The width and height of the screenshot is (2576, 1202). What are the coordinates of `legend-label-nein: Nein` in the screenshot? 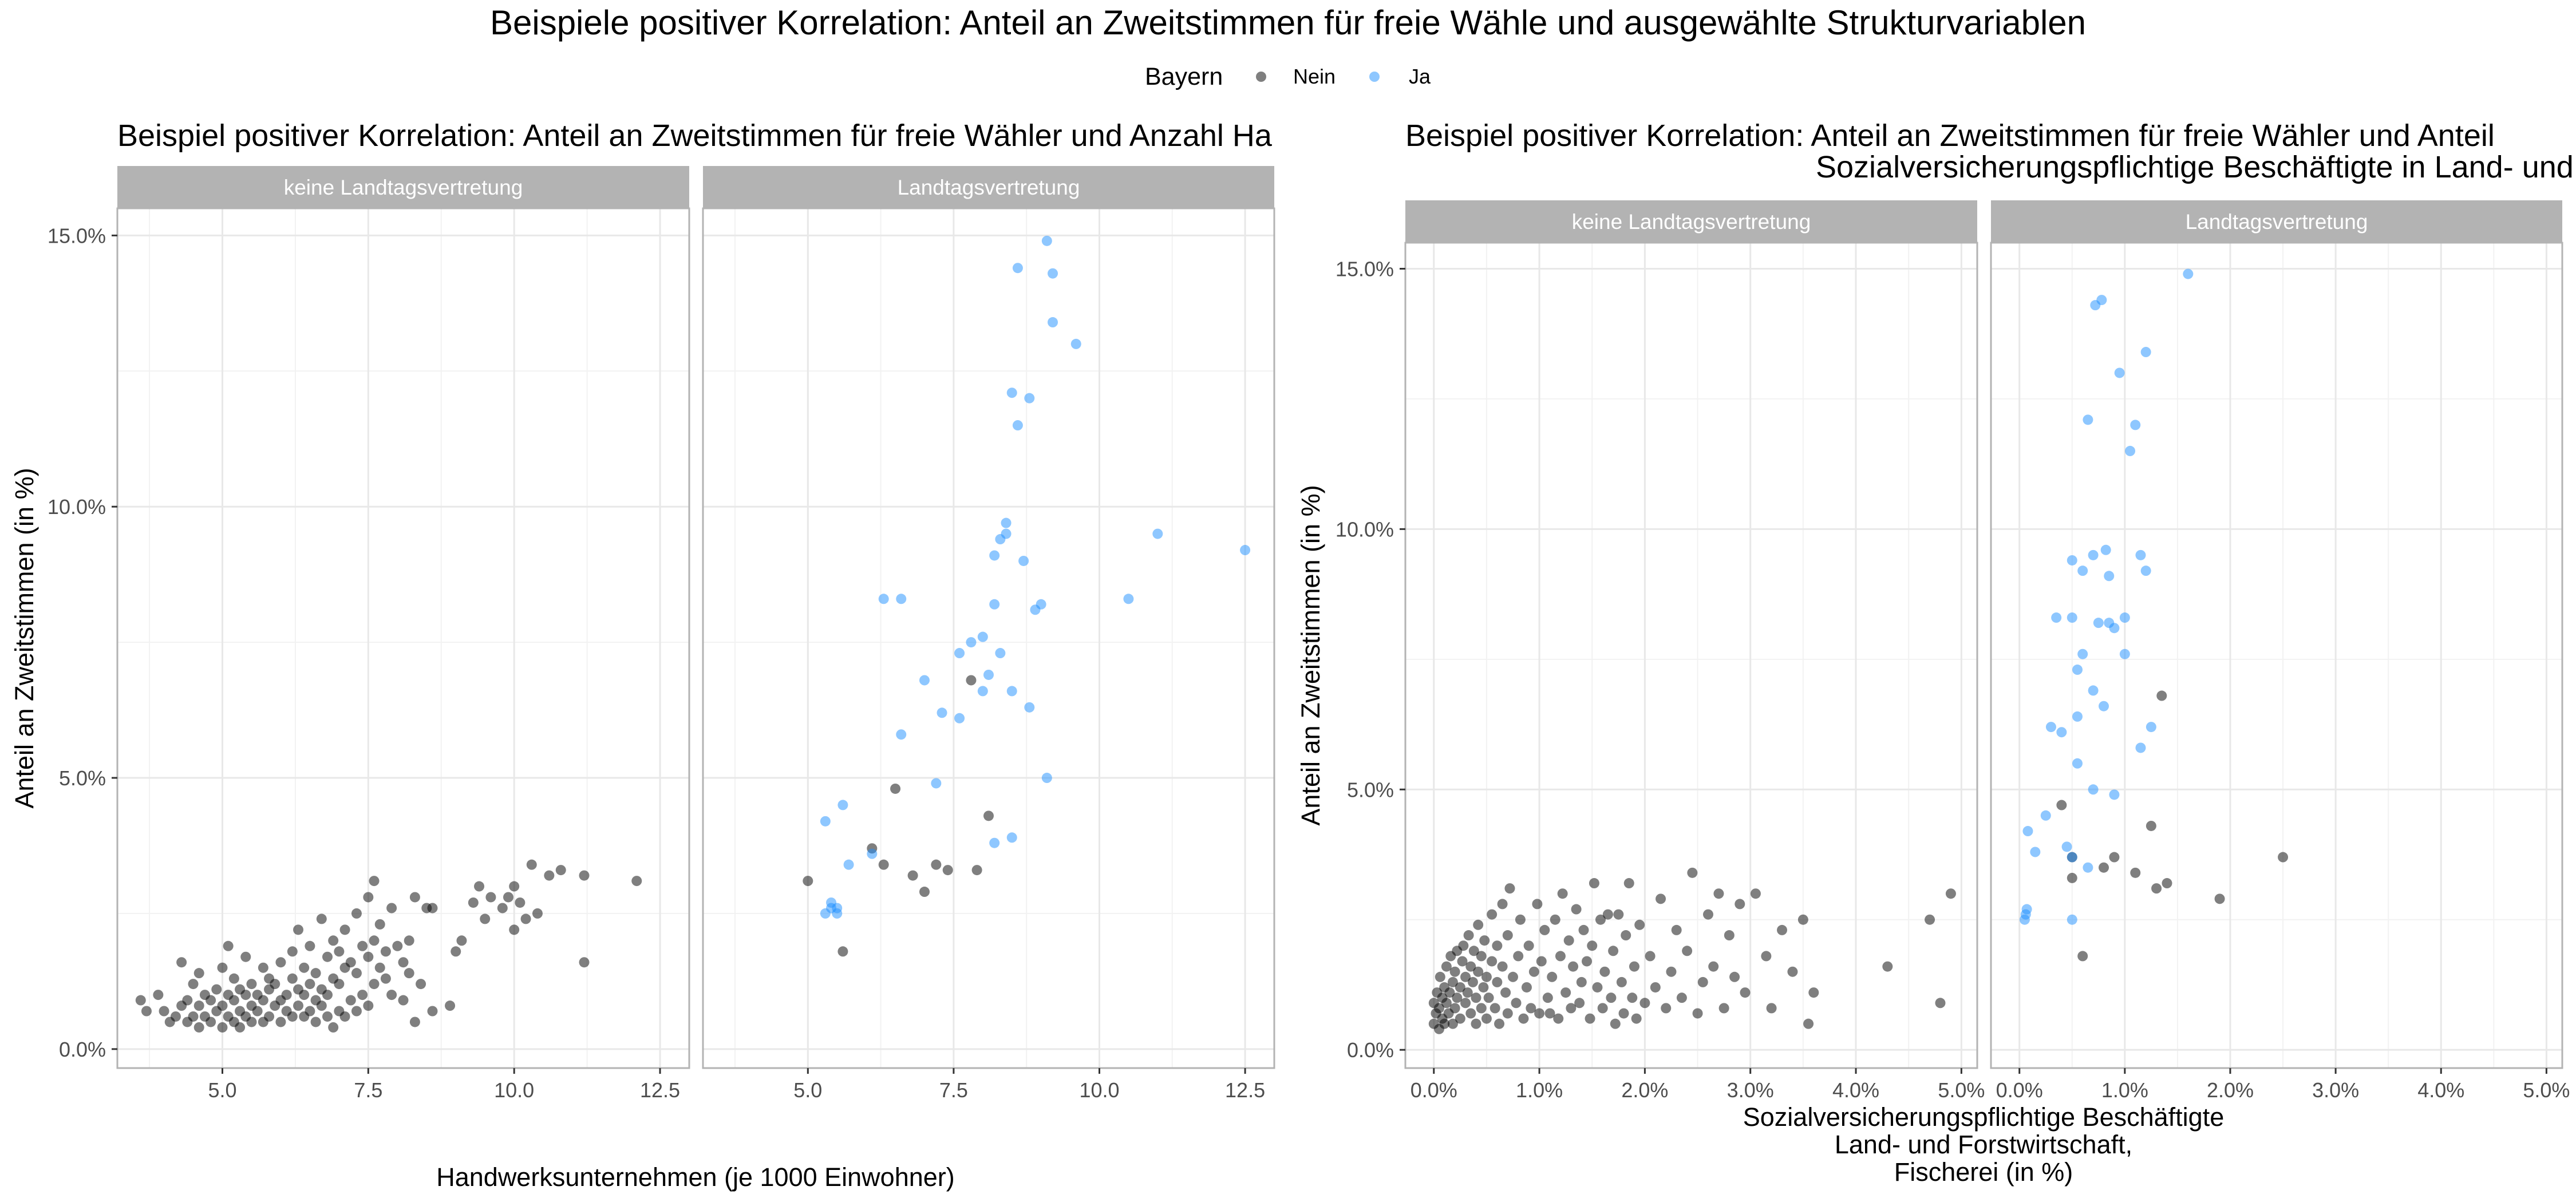 It's located at (1314, 77).